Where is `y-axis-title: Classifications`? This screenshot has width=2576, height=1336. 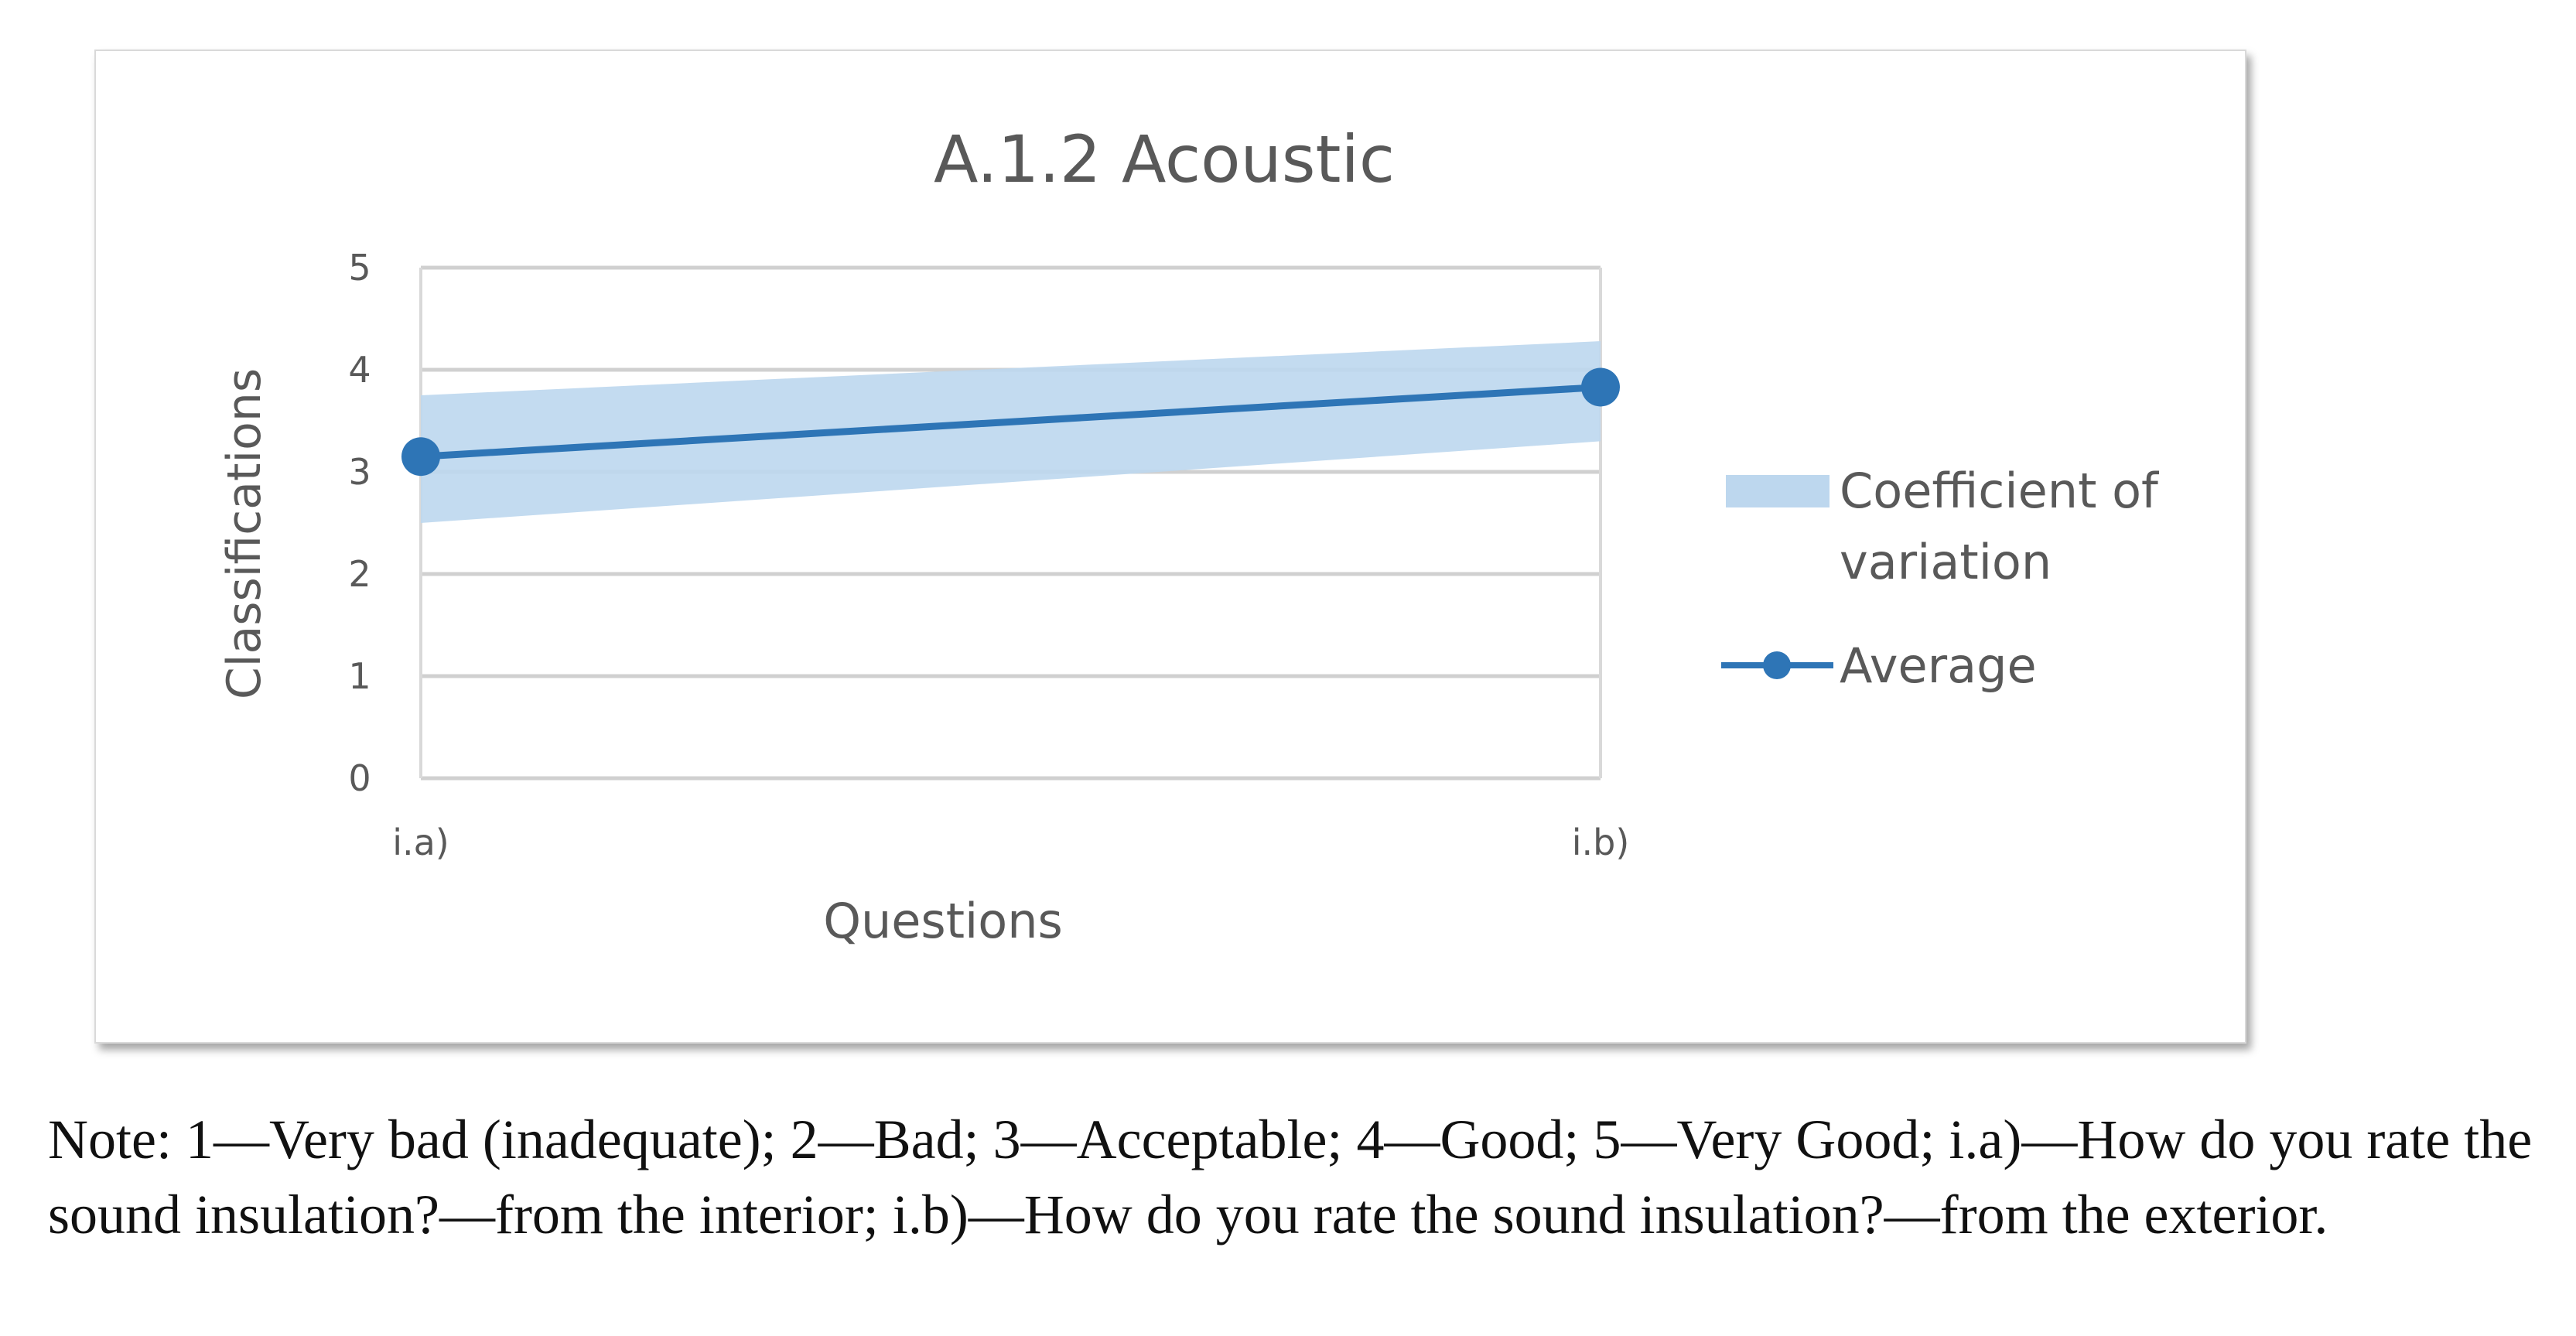 y-axis-title: Classifications is located at coordinates (244, 533).